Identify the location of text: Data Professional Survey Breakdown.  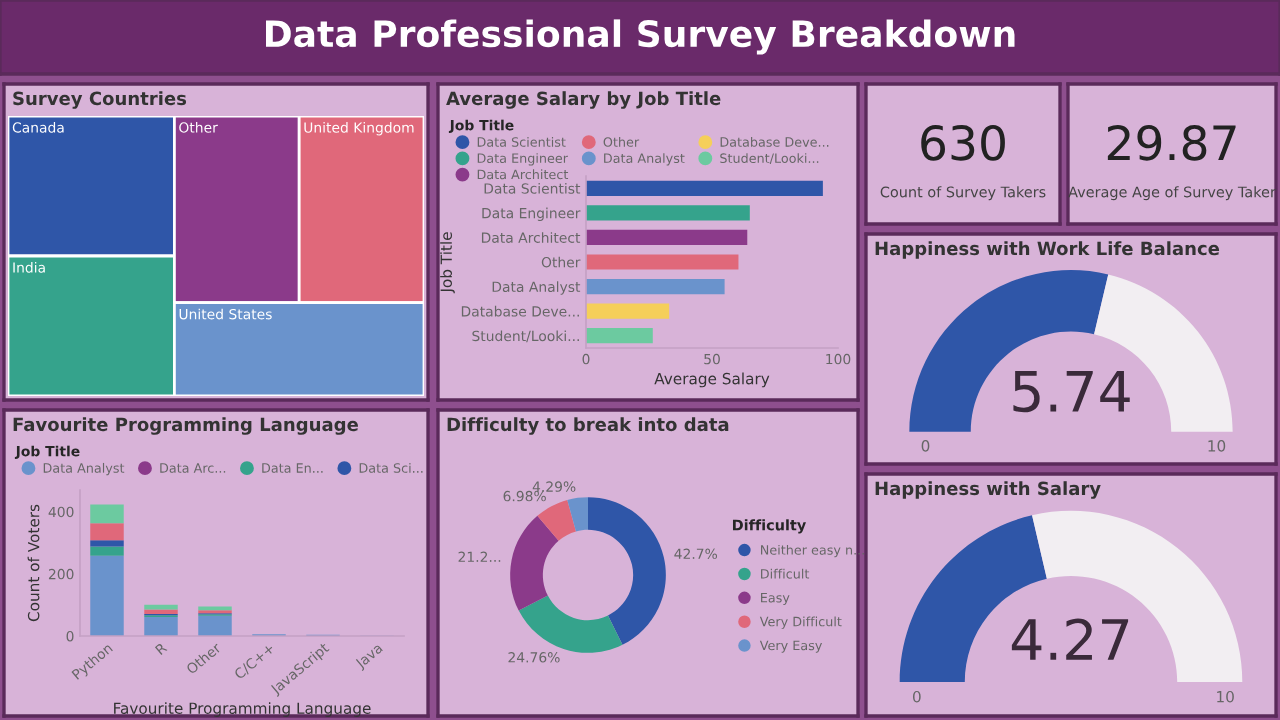
(640, 37).